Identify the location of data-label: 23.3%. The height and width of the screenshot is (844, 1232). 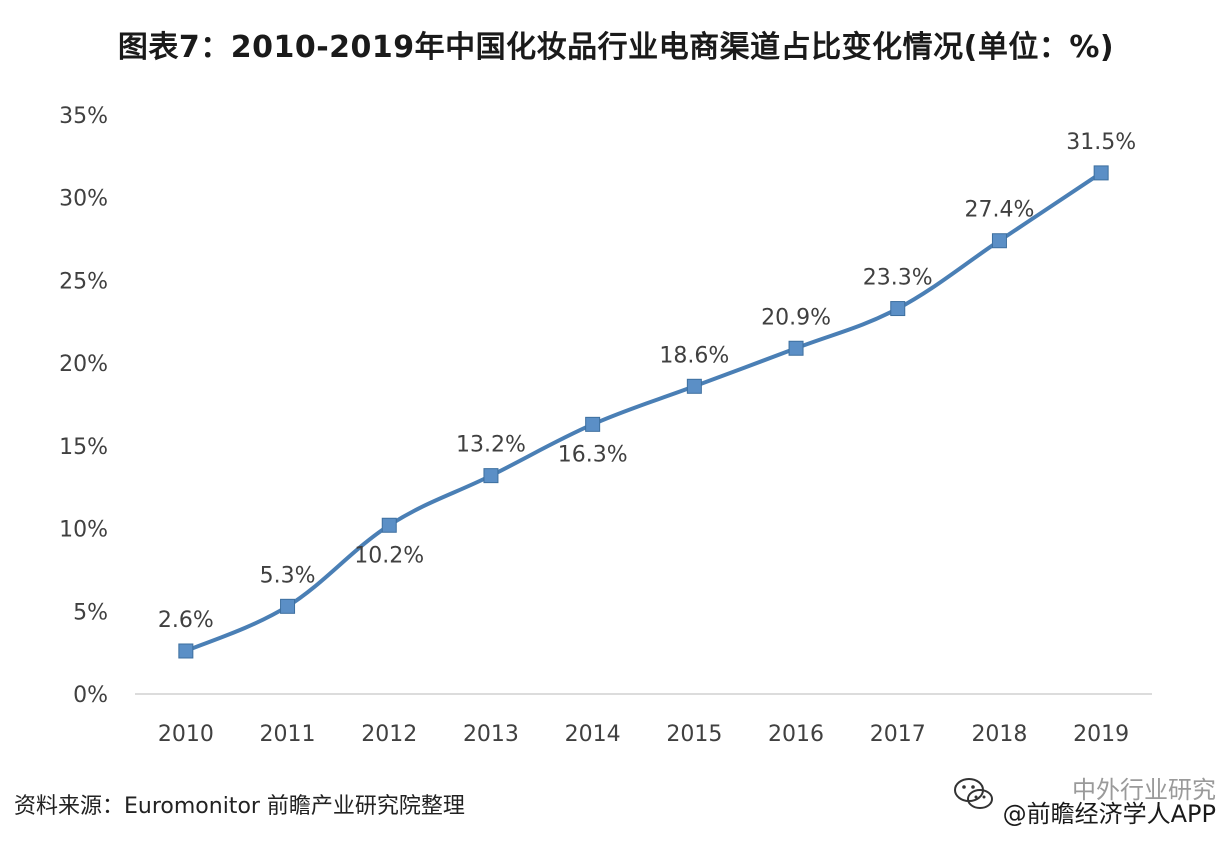
(898, 278).